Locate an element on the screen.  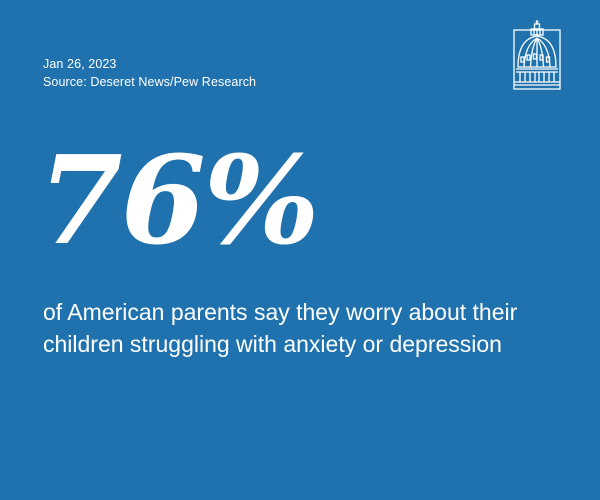
source-label: Source: Deseret News/Pew Research is located at coordinates (150, 82).